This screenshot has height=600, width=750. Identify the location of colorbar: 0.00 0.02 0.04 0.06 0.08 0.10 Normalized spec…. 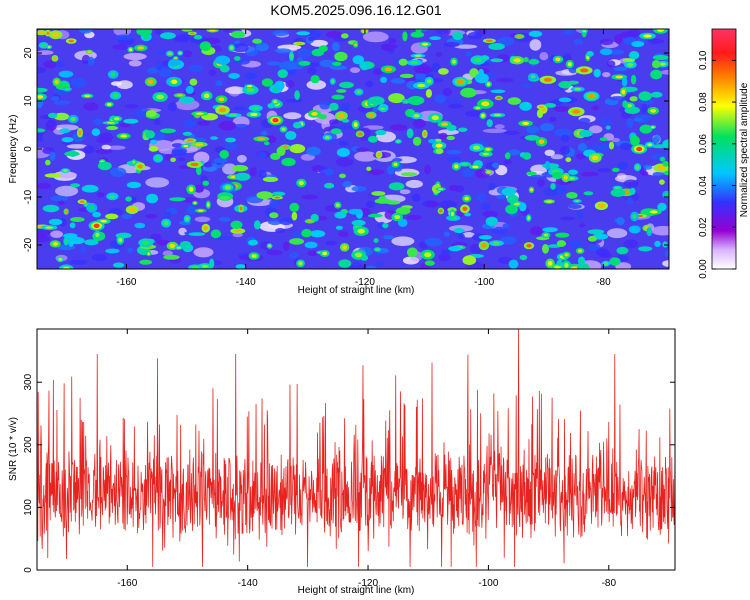
(724, 153).